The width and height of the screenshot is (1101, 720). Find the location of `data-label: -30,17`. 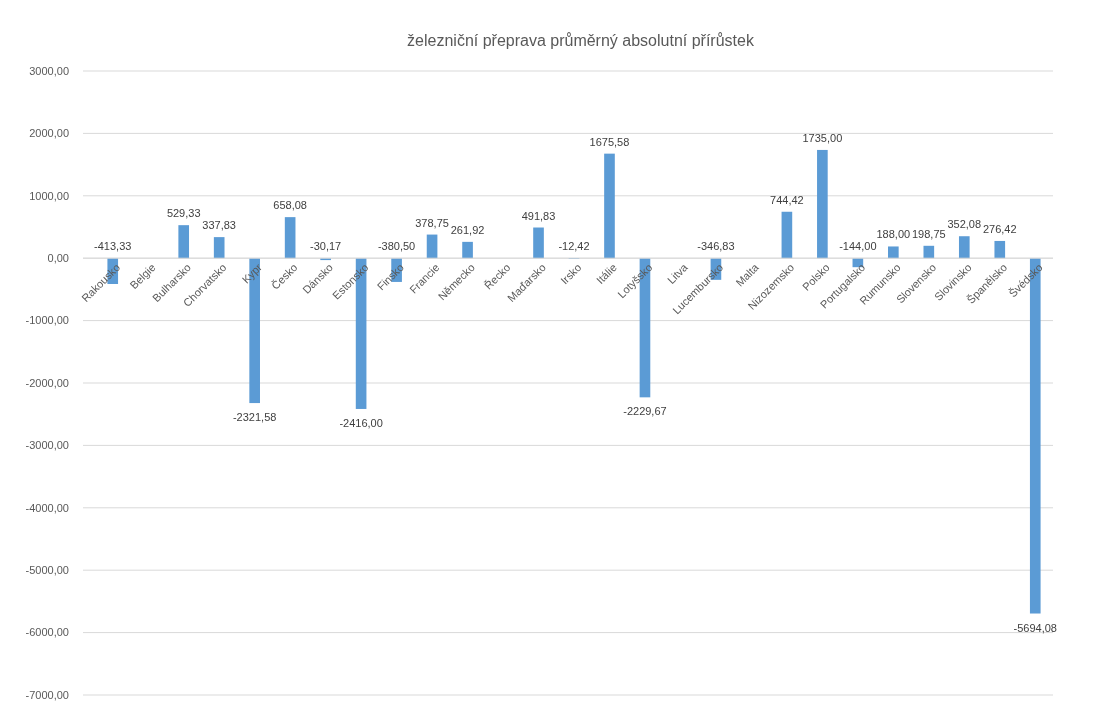

data-label: -30,17 is located at coordinates (326, 246).